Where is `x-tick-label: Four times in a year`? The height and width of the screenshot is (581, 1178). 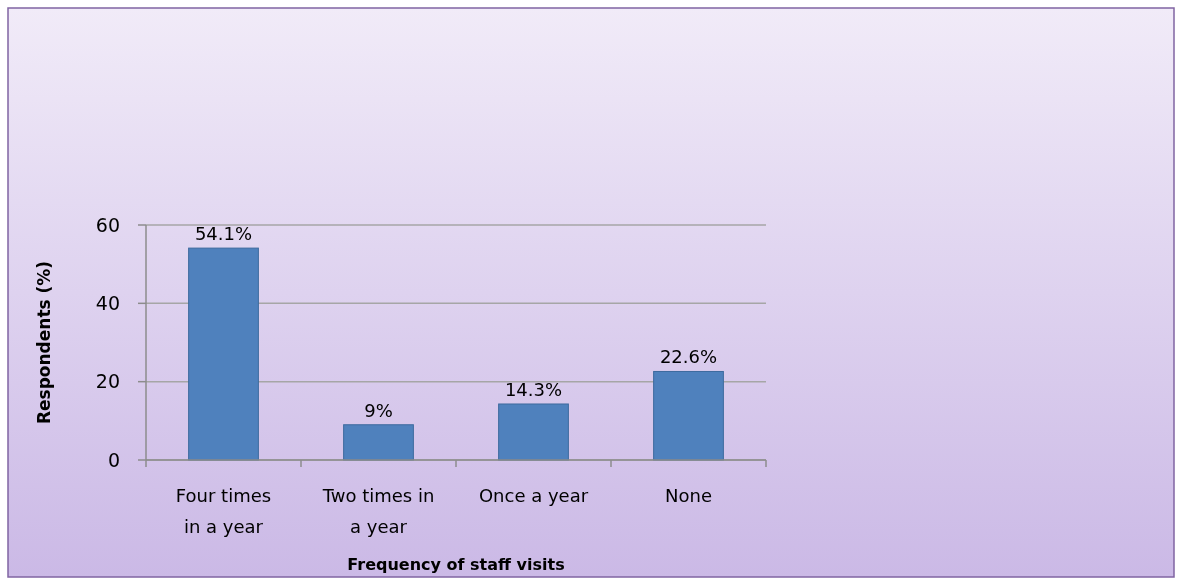 x-tick-label: Four times in a year is located at coordinates (223, 511).